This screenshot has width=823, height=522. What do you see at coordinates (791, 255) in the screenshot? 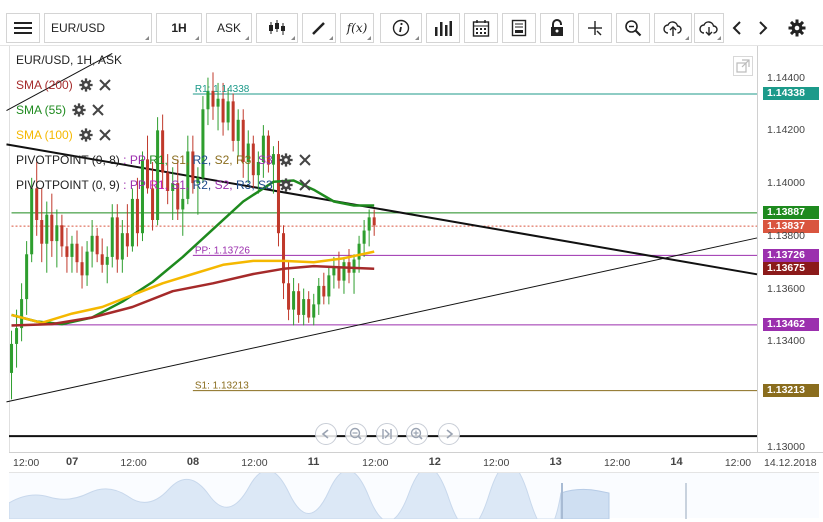
I see `price-tag: 1.13726` at bounding box center [791, 255].